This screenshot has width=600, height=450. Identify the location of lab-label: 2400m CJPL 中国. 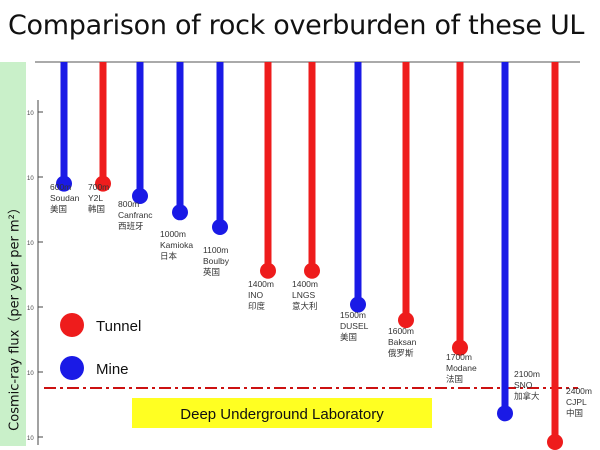
(579, 402).